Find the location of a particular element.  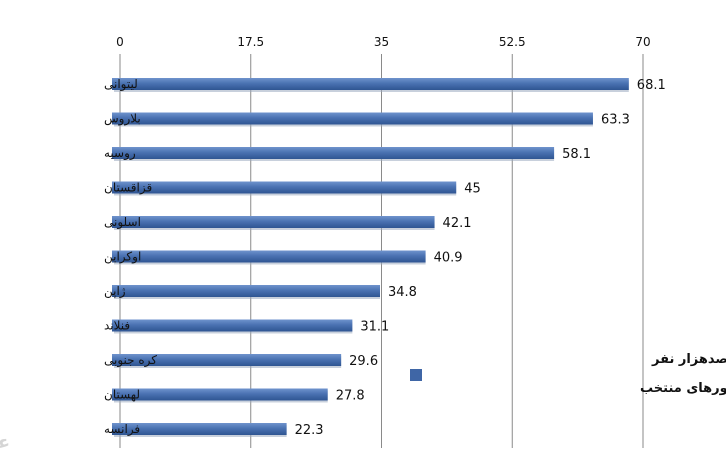

category-label: کره جنوبی is located at coordinates (130, 360).